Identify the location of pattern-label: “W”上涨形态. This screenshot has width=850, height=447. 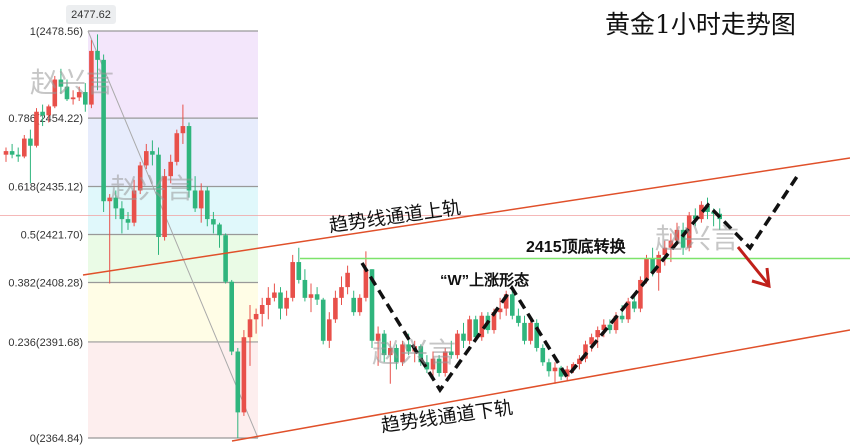
(484, 280).